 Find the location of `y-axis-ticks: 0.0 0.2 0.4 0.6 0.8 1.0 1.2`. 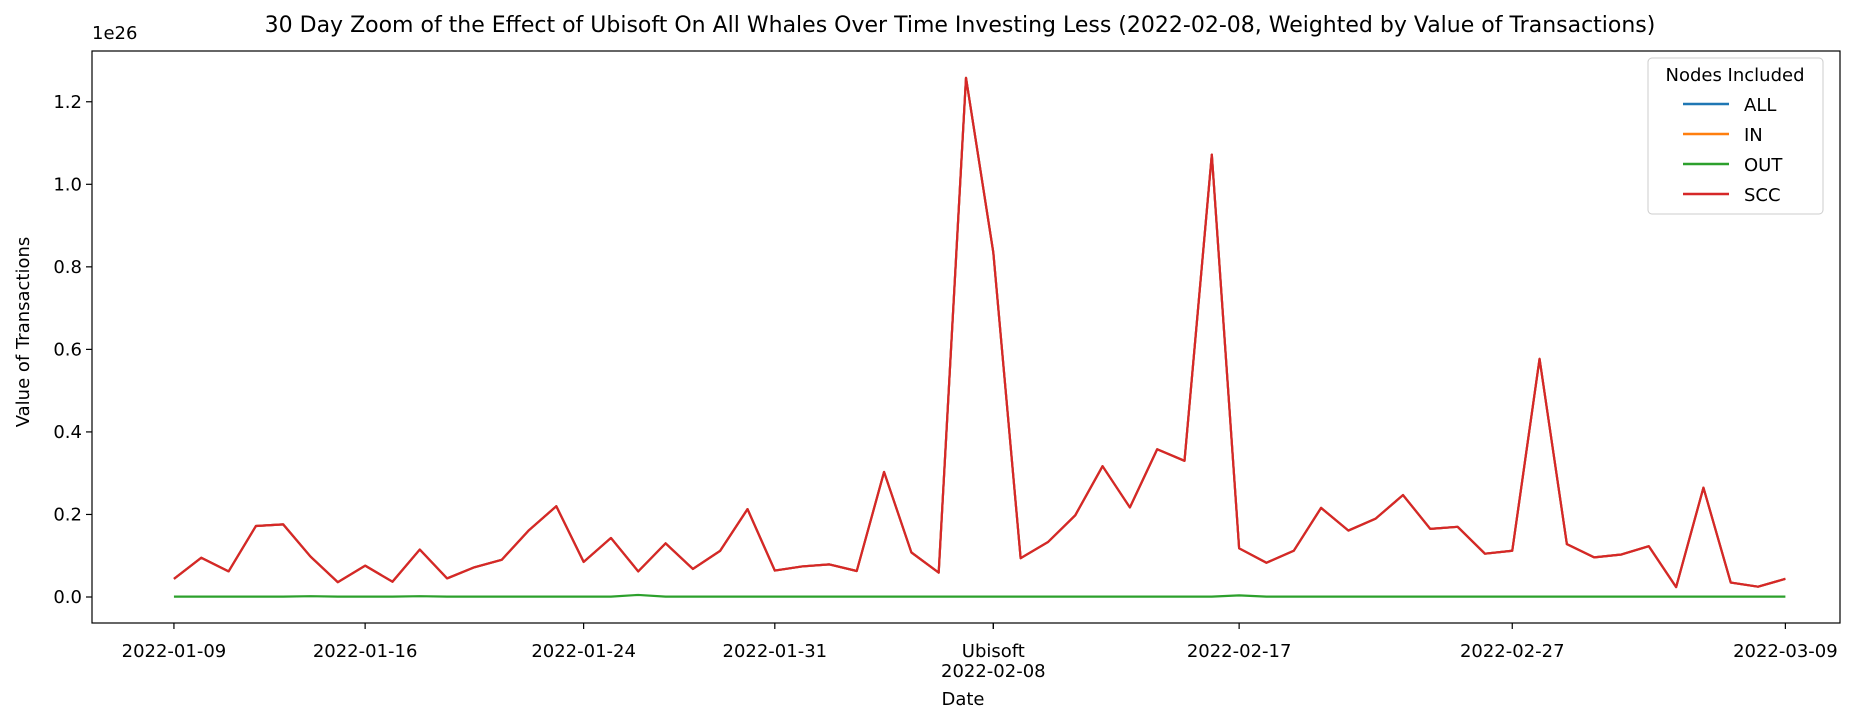

y-axis-ticks: 0.0 0.2 0.4 0.6 0.8 1.0 1.2 is located at coordinates (72, 350).